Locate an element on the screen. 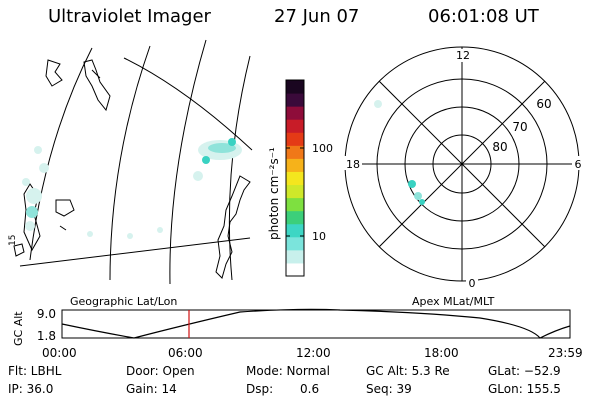 This screenshot has height=400, width=600. orbit-y-axis-label: GC Alt is located at coordinates (18, 328).